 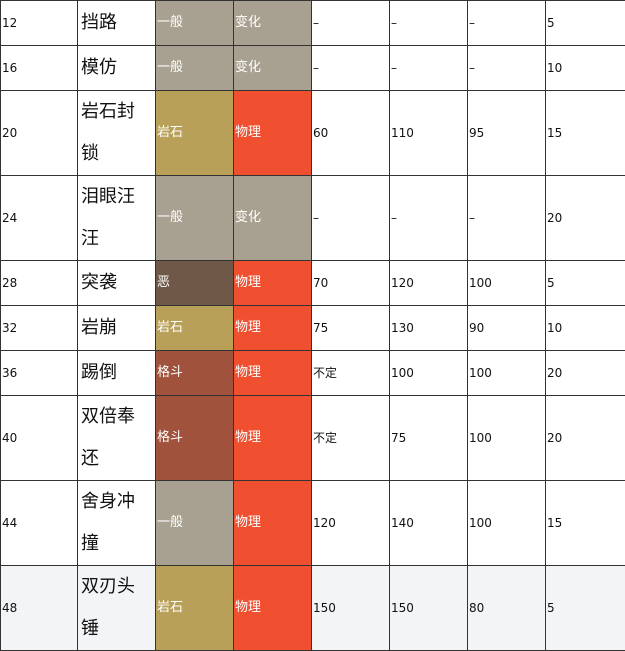 What do you see at coordinates (194, 283) in the screenshot?
I see `type-cell: 恶` at bounding box center [194, 283].